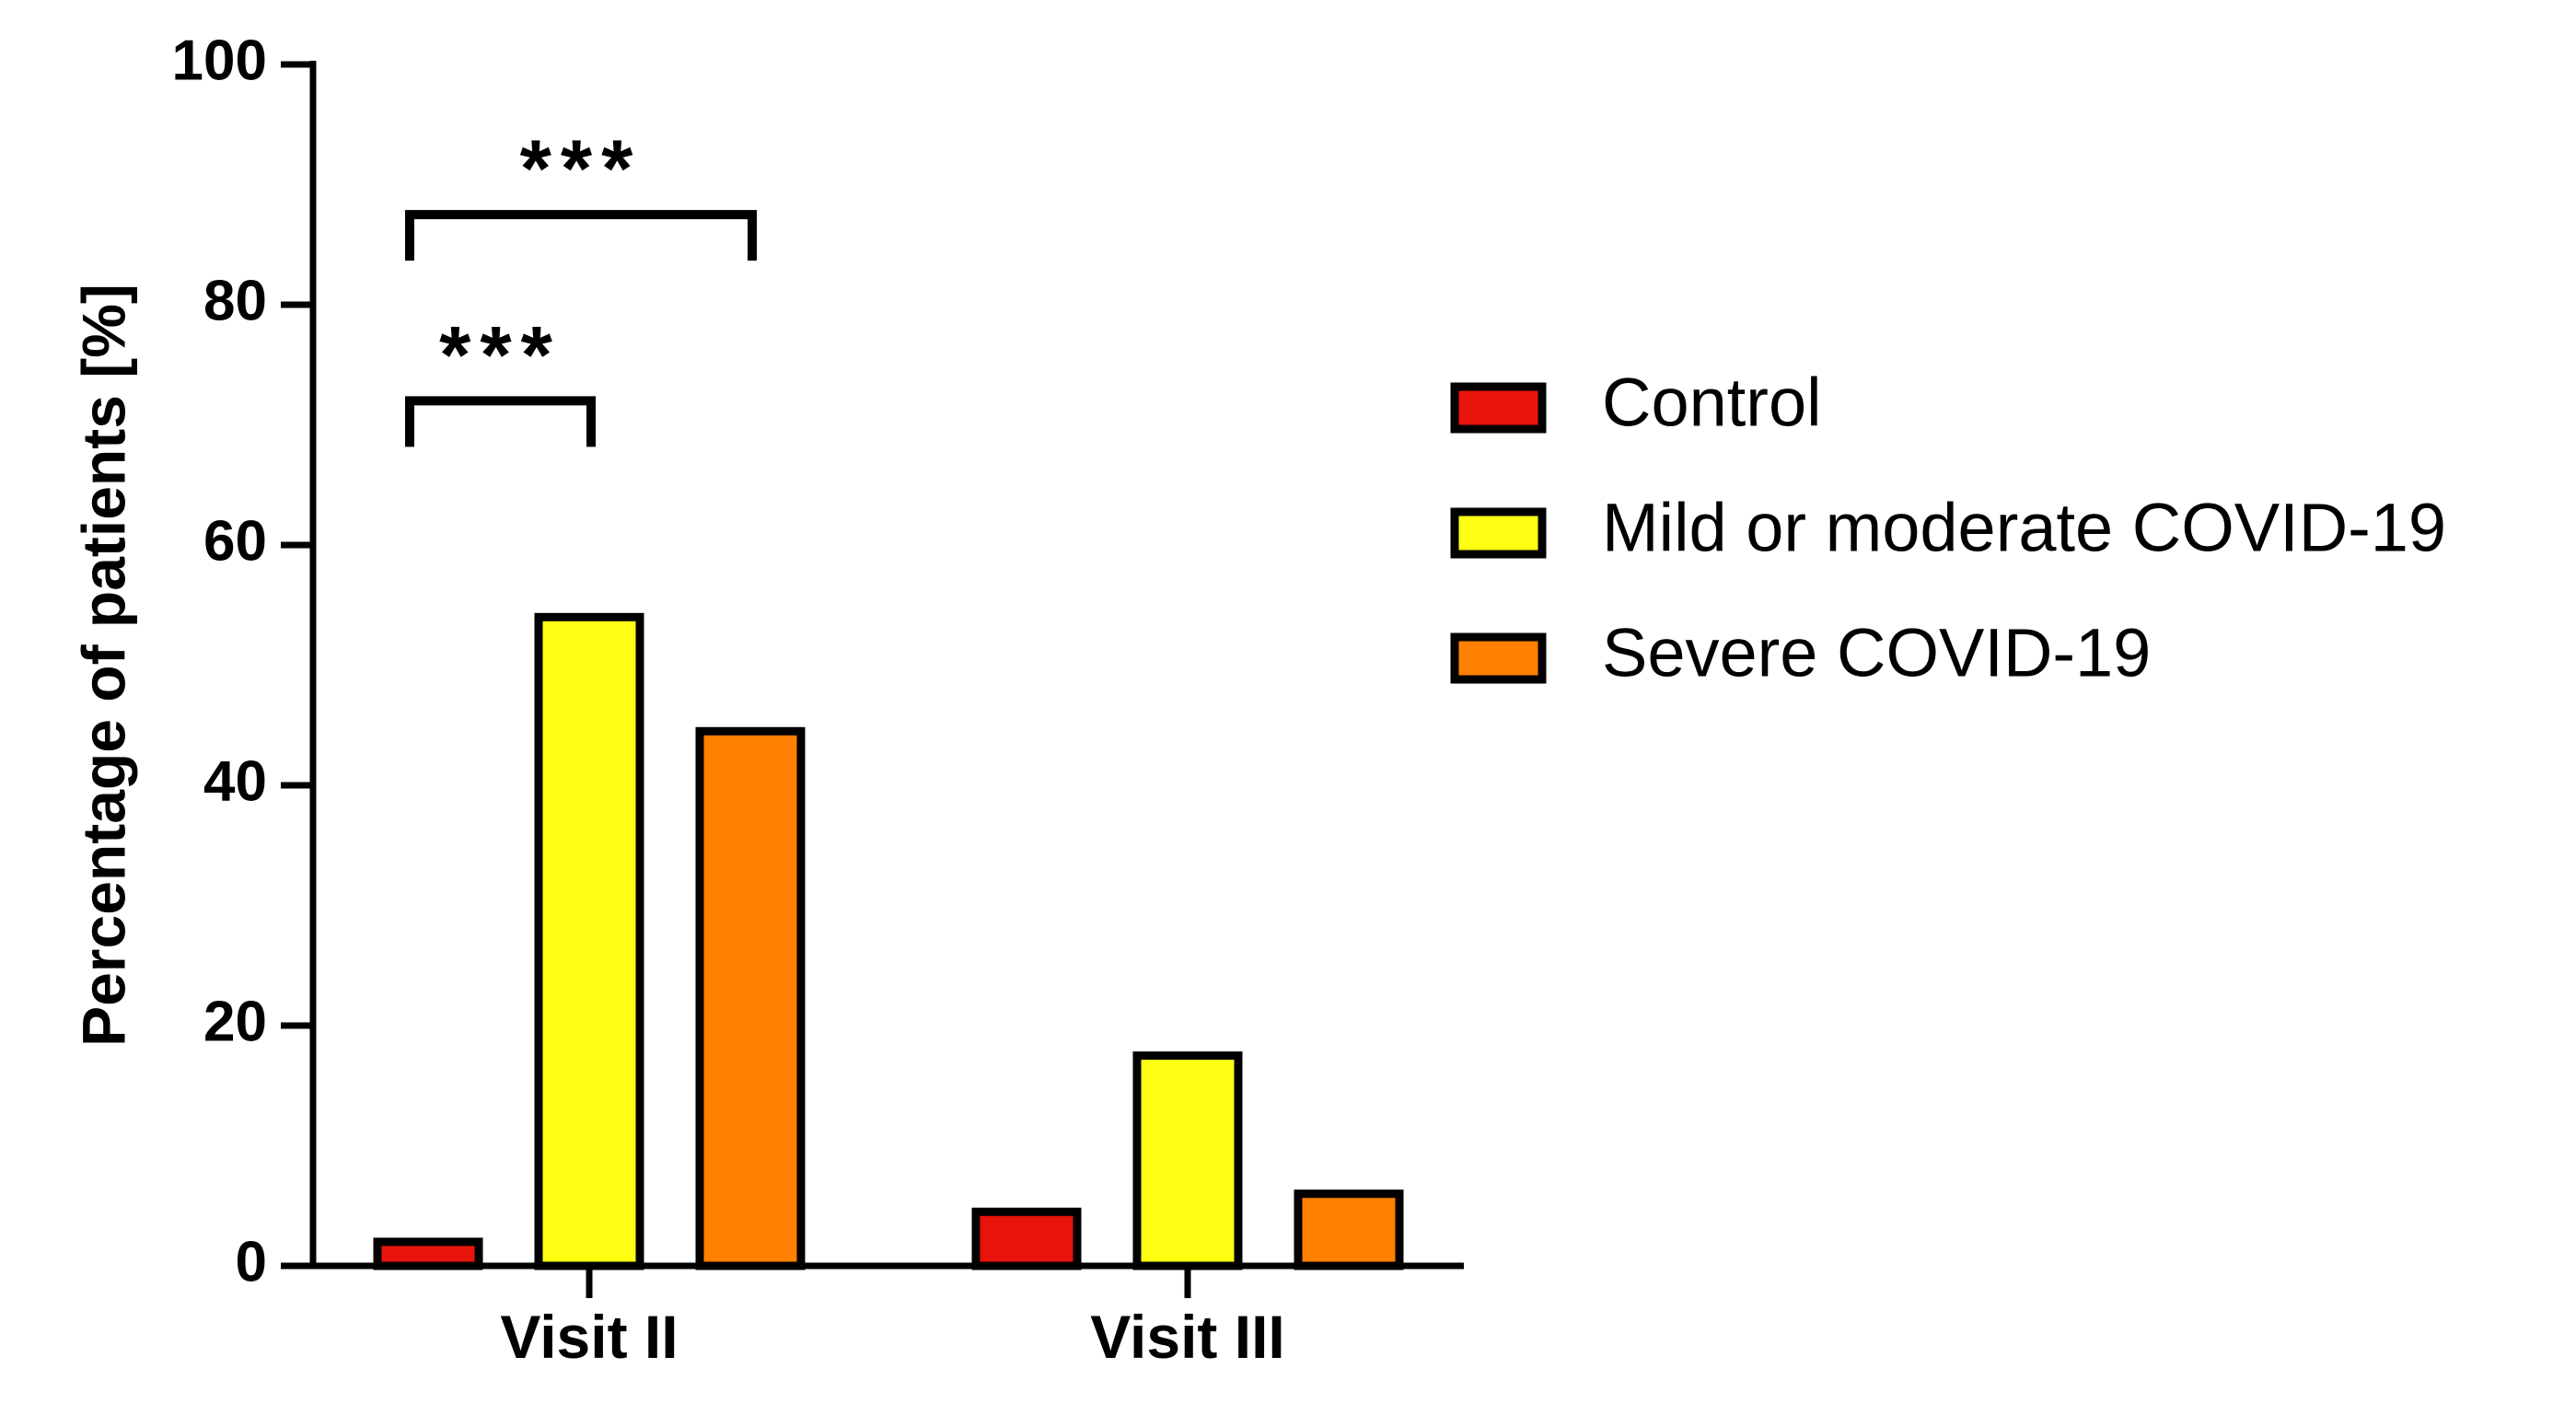  What do you see at coordinates (589, 1337) in the screenshot?
I see `x-tick-label: Visit II` at bounding box center [589, 1337].